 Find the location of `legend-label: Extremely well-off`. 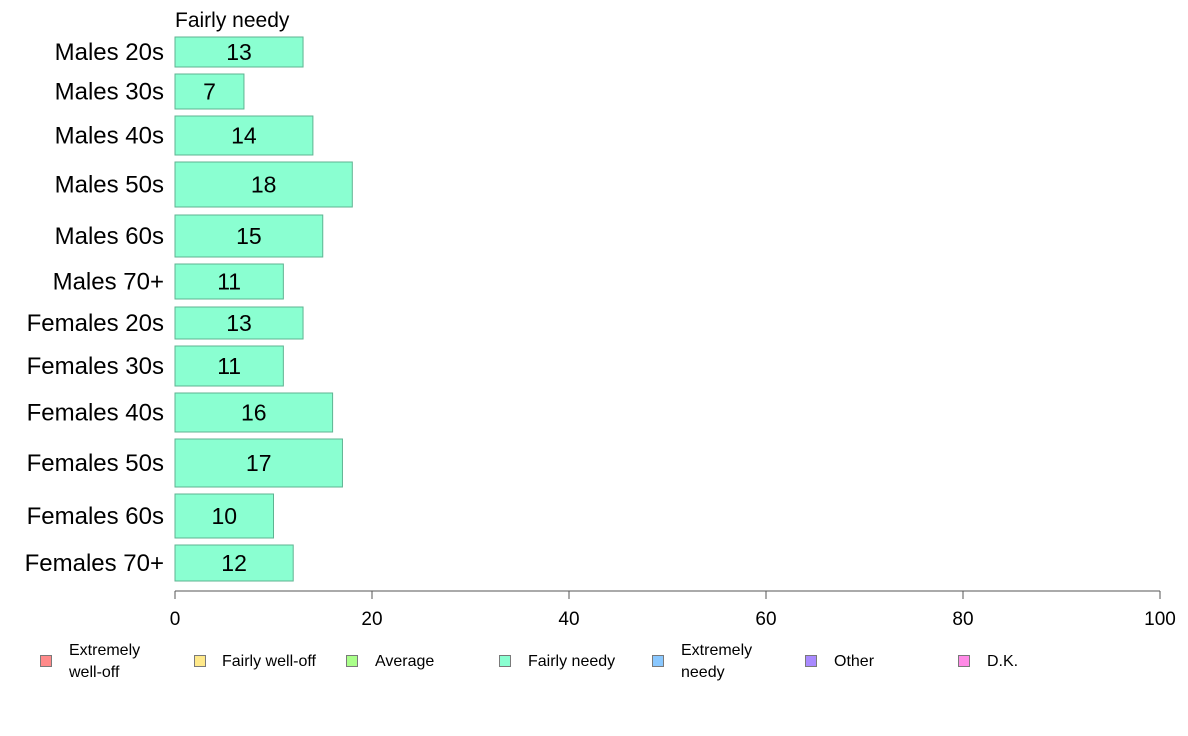

legend-label: Extremely well-off is located at coordinates (105, 661).